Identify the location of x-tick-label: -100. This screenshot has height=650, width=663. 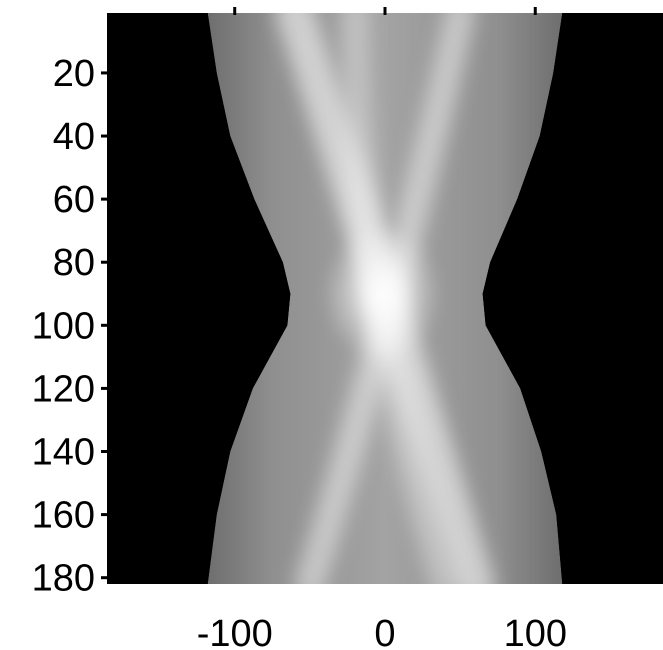
(235, 631).